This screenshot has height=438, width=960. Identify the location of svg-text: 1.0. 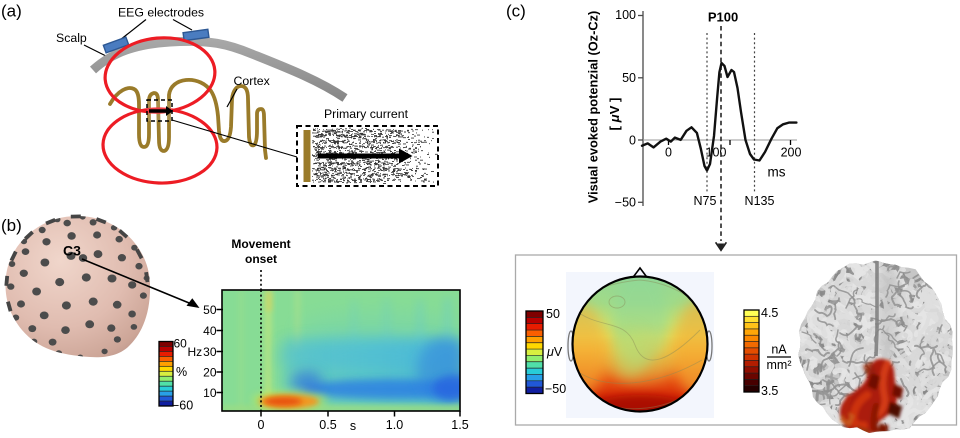
(394, 425).